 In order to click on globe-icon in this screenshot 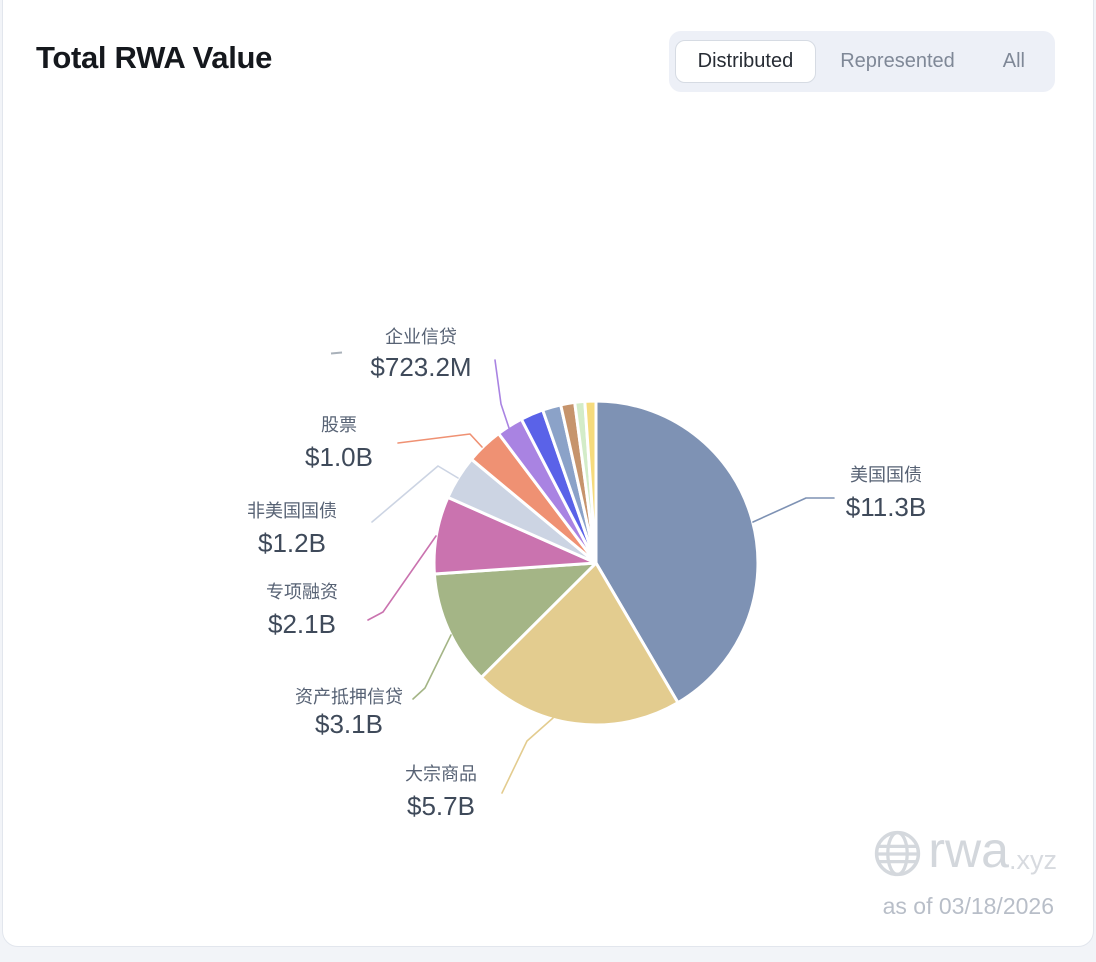, I will do `click(898, 853)`.